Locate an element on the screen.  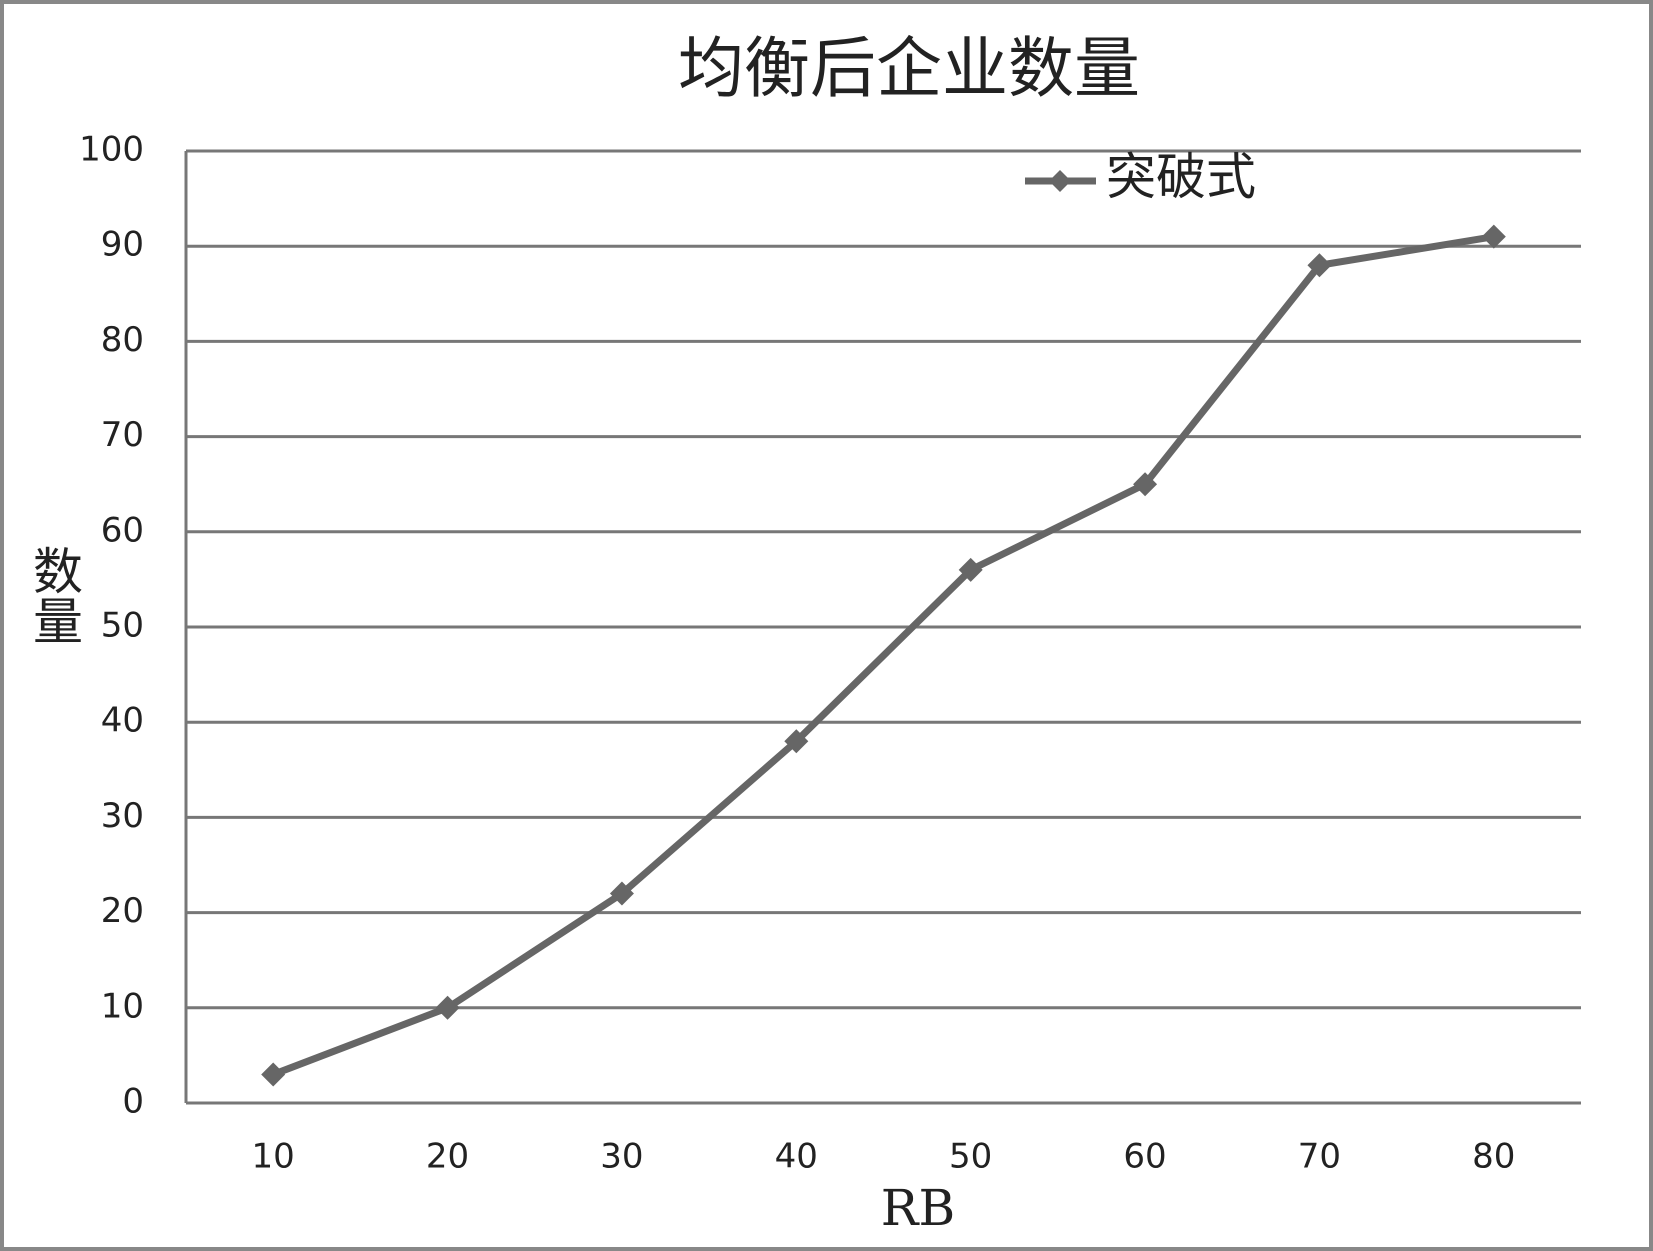
x-tick-label: 20 is located at coordinates (447, 1157).